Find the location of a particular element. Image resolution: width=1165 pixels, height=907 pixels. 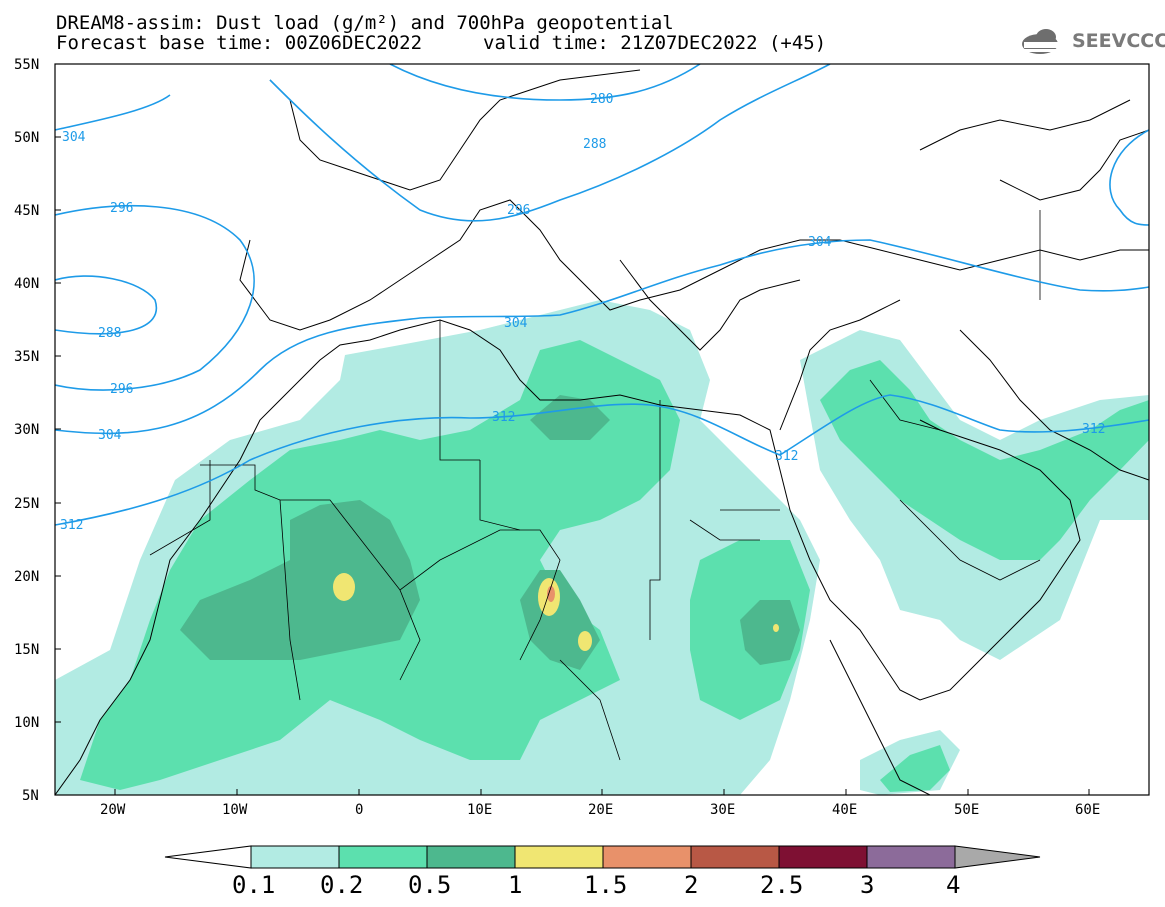

lat-label: 5N is located at coordinates (30, 796).